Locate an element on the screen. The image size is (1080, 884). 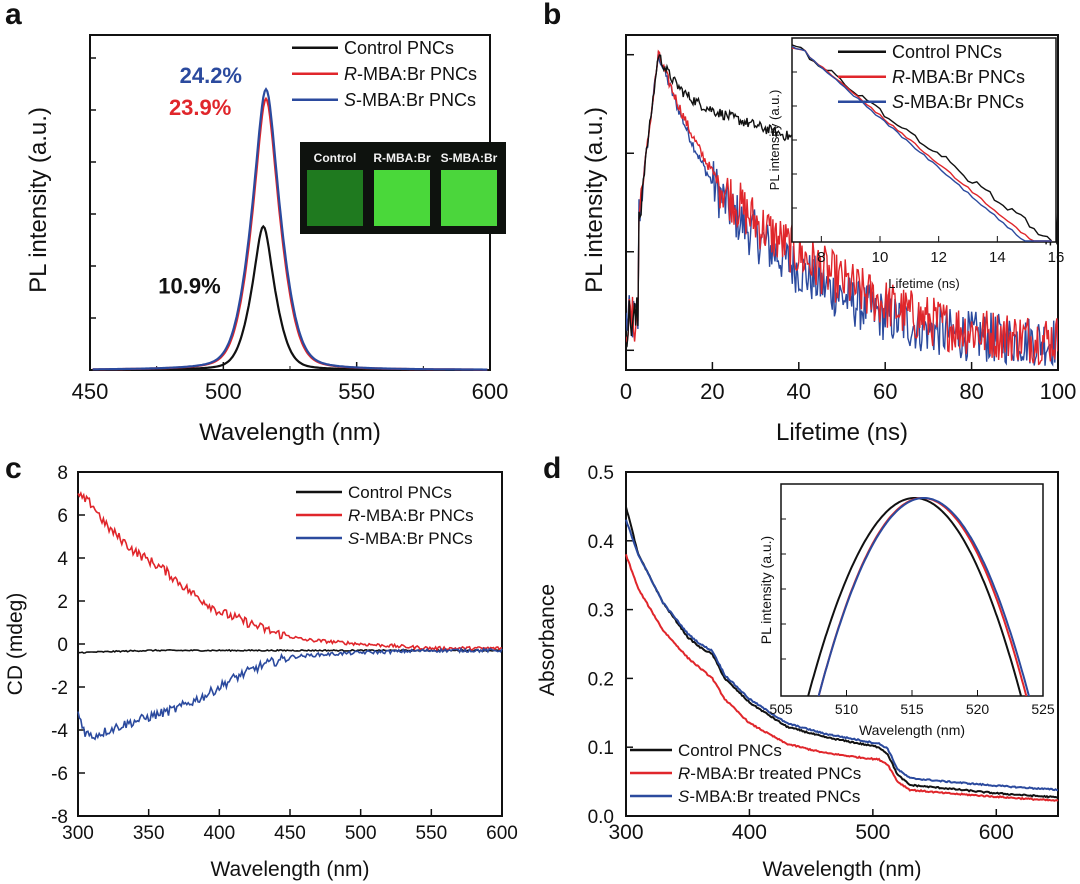
x-tick-label: 0 is located at coordinates (626, 391).